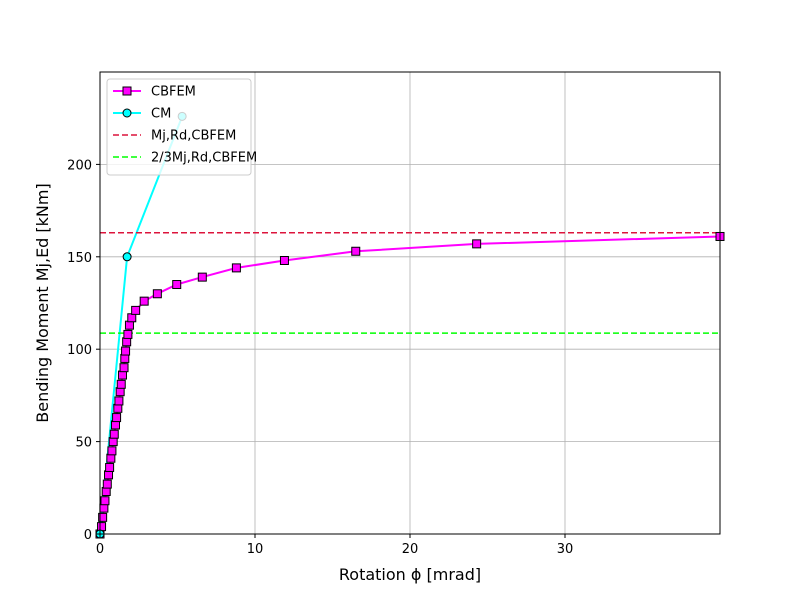 Image resolution: width=800 pixels, height=604 pixels. Describe the element at coordinates (79, 258) in the screenshot. I see `y-tick-label: 150` at that location.